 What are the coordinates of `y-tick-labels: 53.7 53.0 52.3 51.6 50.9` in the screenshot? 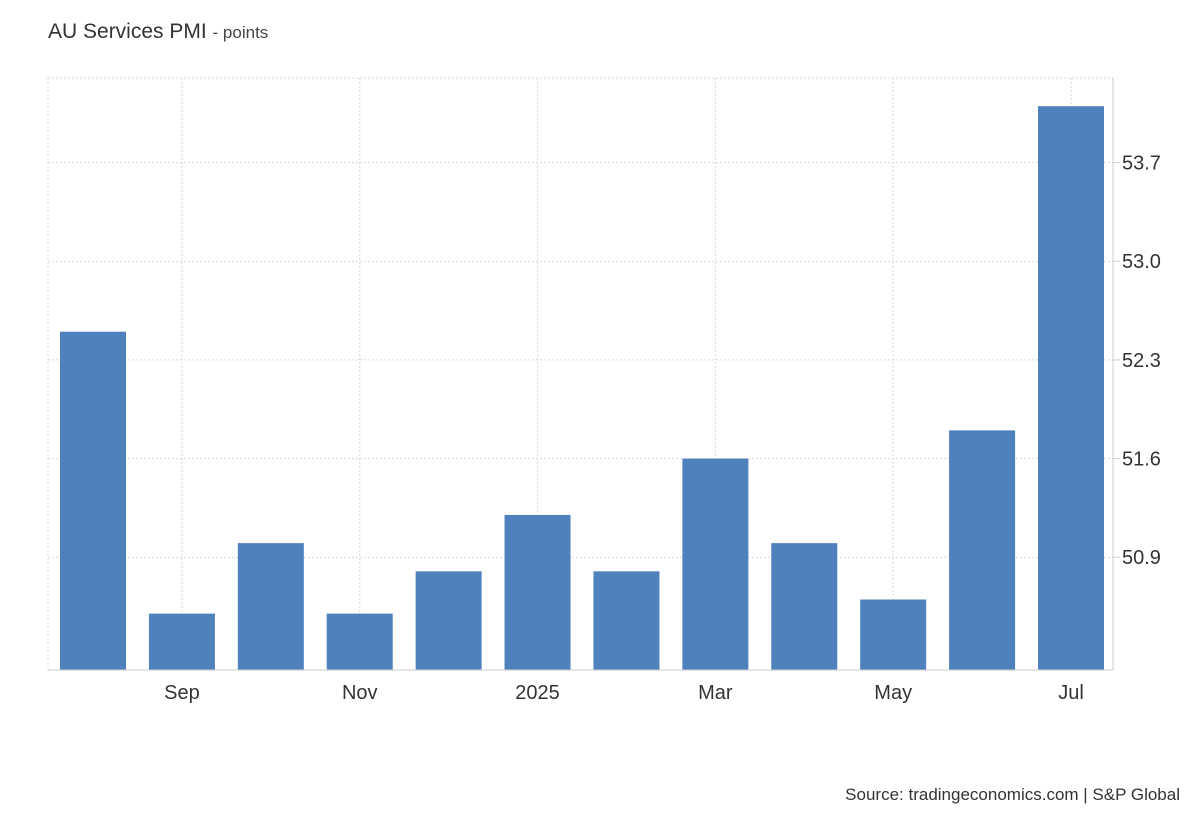 It's located at (1141, 361).